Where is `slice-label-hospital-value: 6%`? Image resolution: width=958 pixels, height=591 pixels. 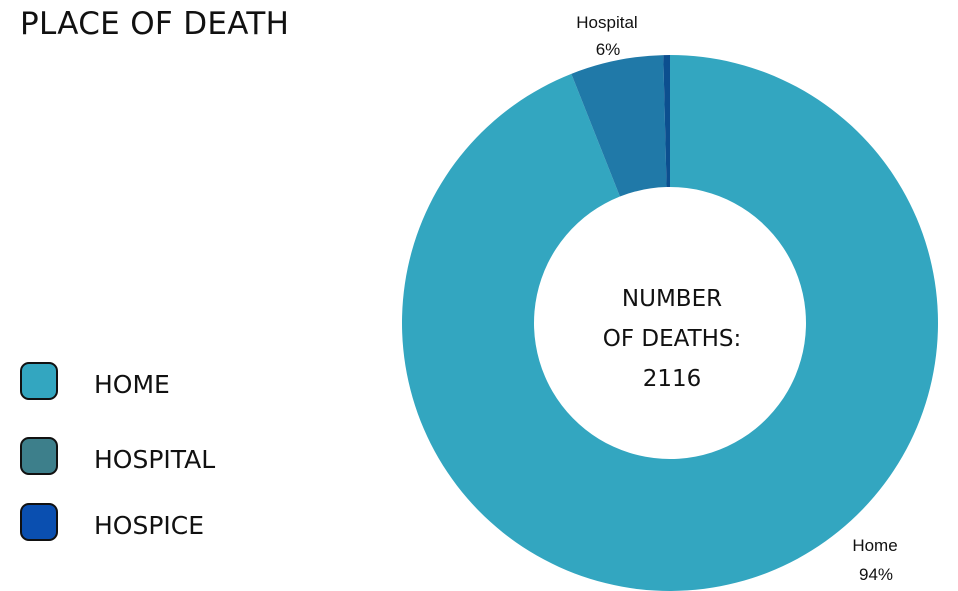
slice-label-hospital-value: 6% is located at coordinates (608, 49).